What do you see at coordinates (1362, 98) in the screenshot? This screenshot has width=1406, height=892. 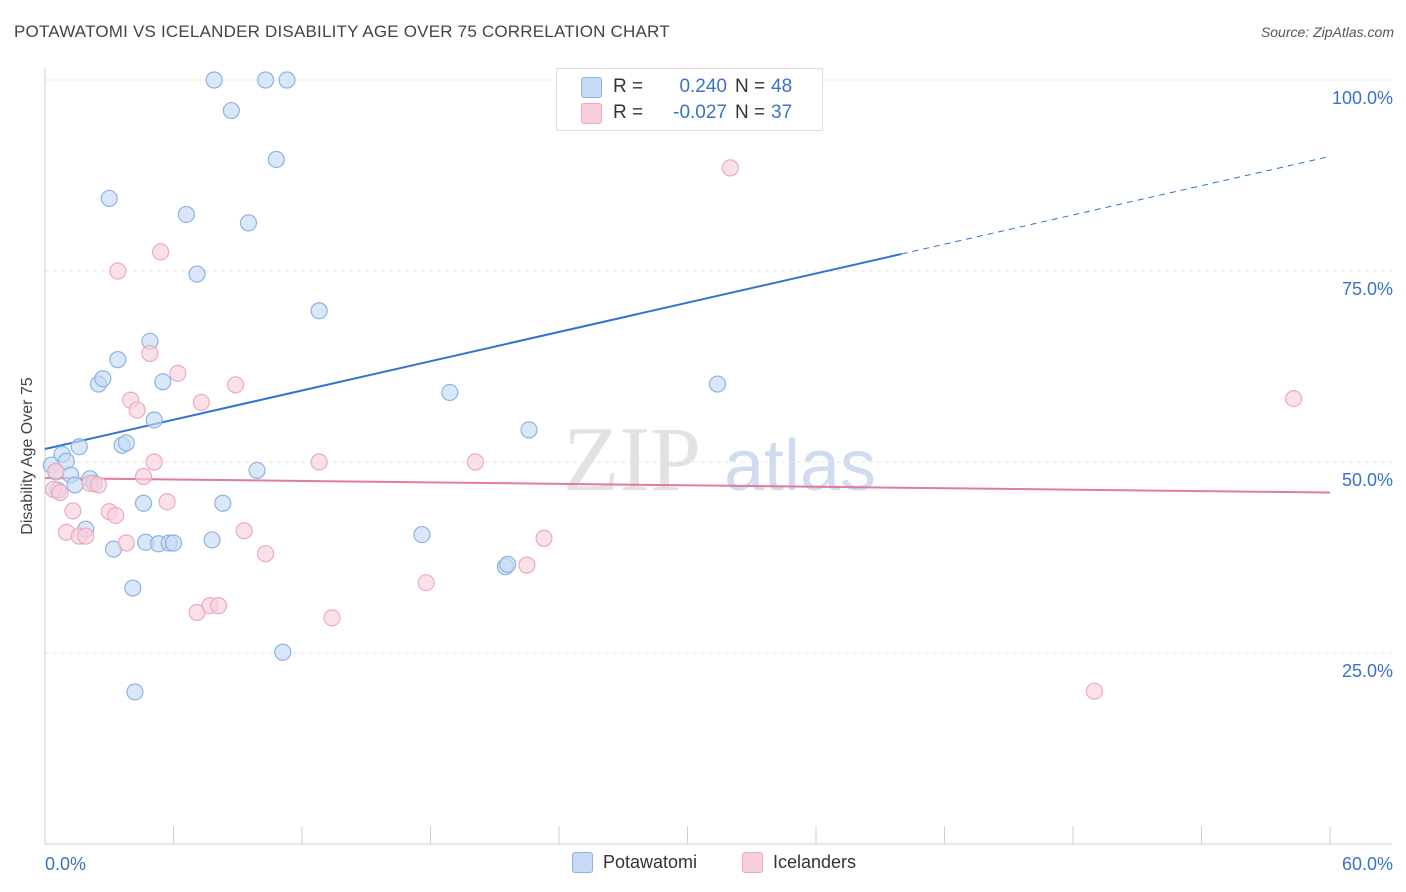 I see `y-tick-label: 100.0%` at bounding box center [1362, 98].